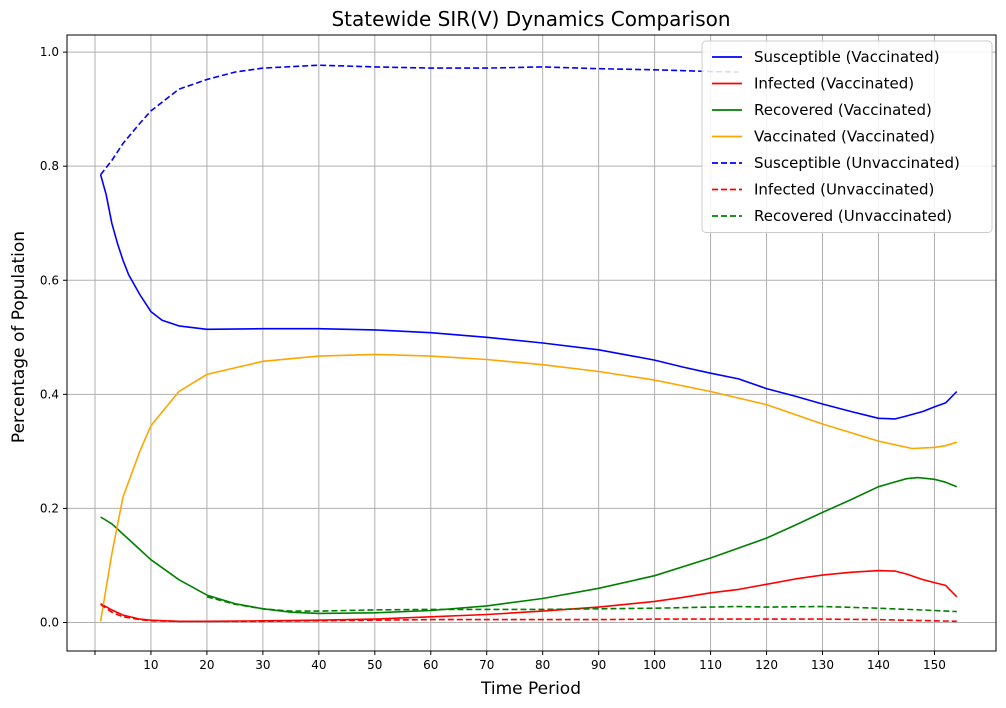 The width and height of the screenshot is (1006, 708). I want to click on y-tick-label: 0.6, so click(49, 280).